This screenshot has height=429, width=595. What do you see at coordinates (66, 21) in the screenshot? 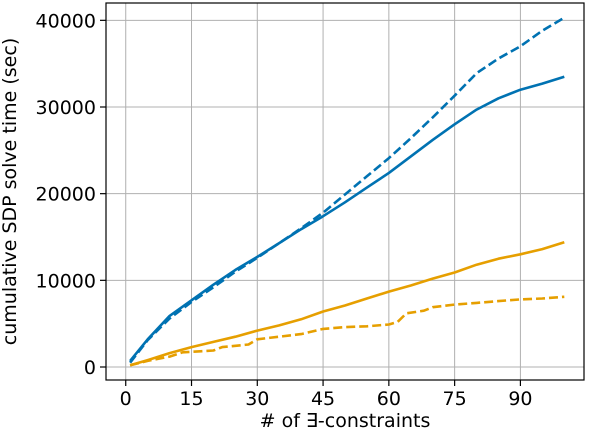
I see `y-tick-label: 40000` at bounding box center [66, 21].